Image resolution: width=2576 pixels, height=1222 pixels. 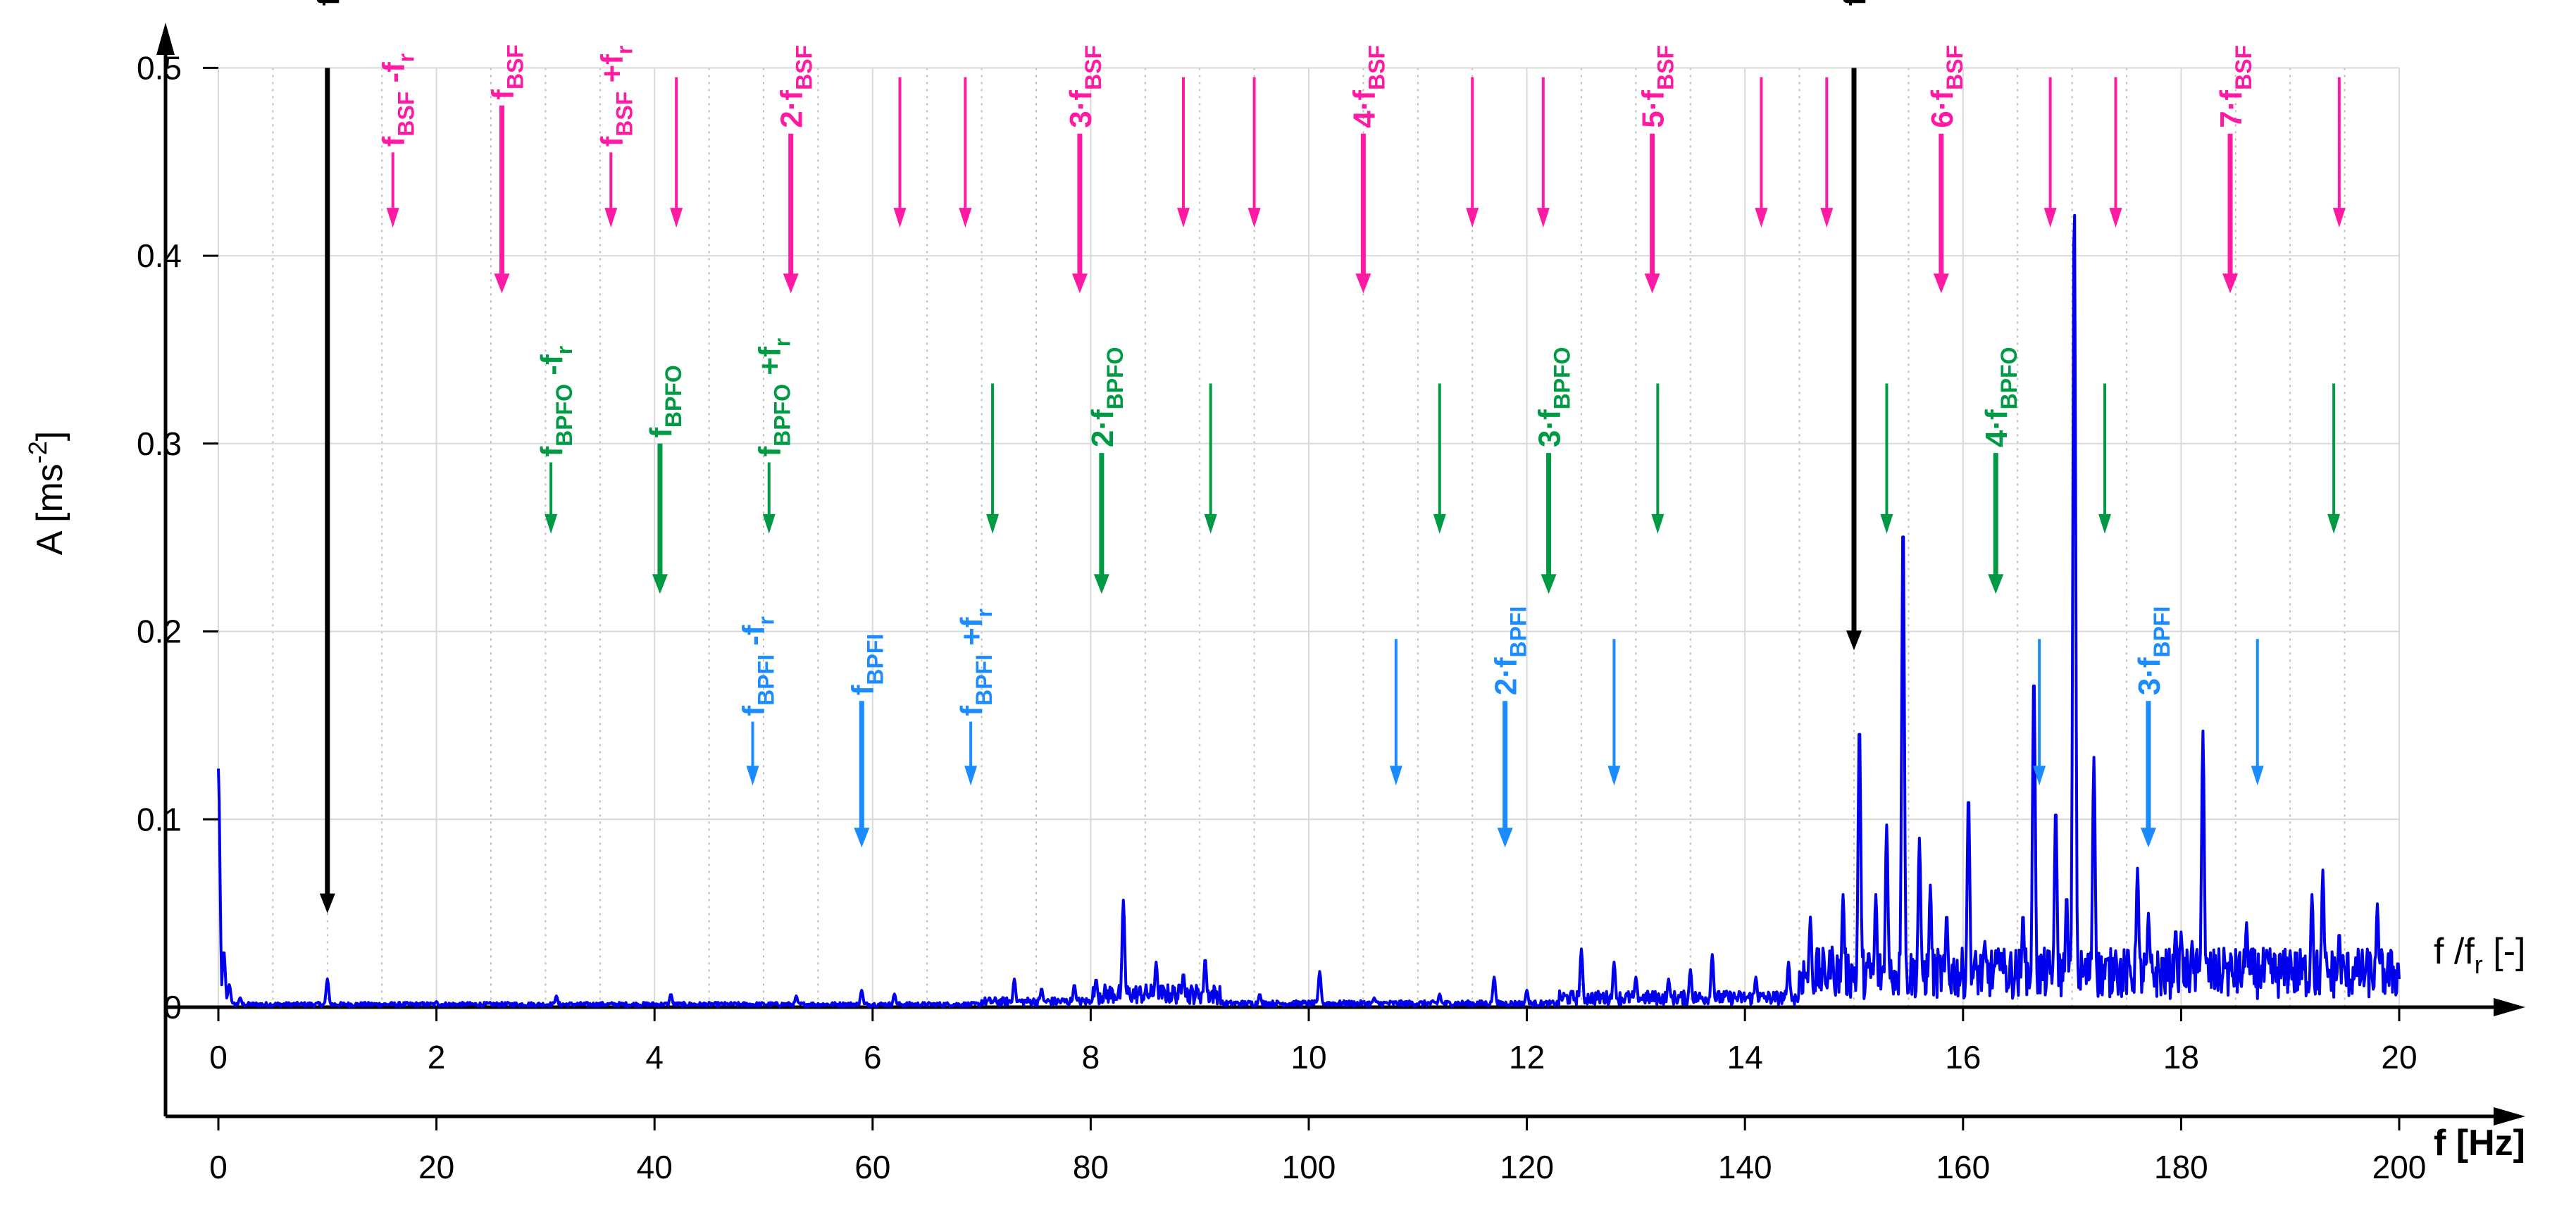 I want to click on y-tick-label: 0.3, so click(x=159, y=443).